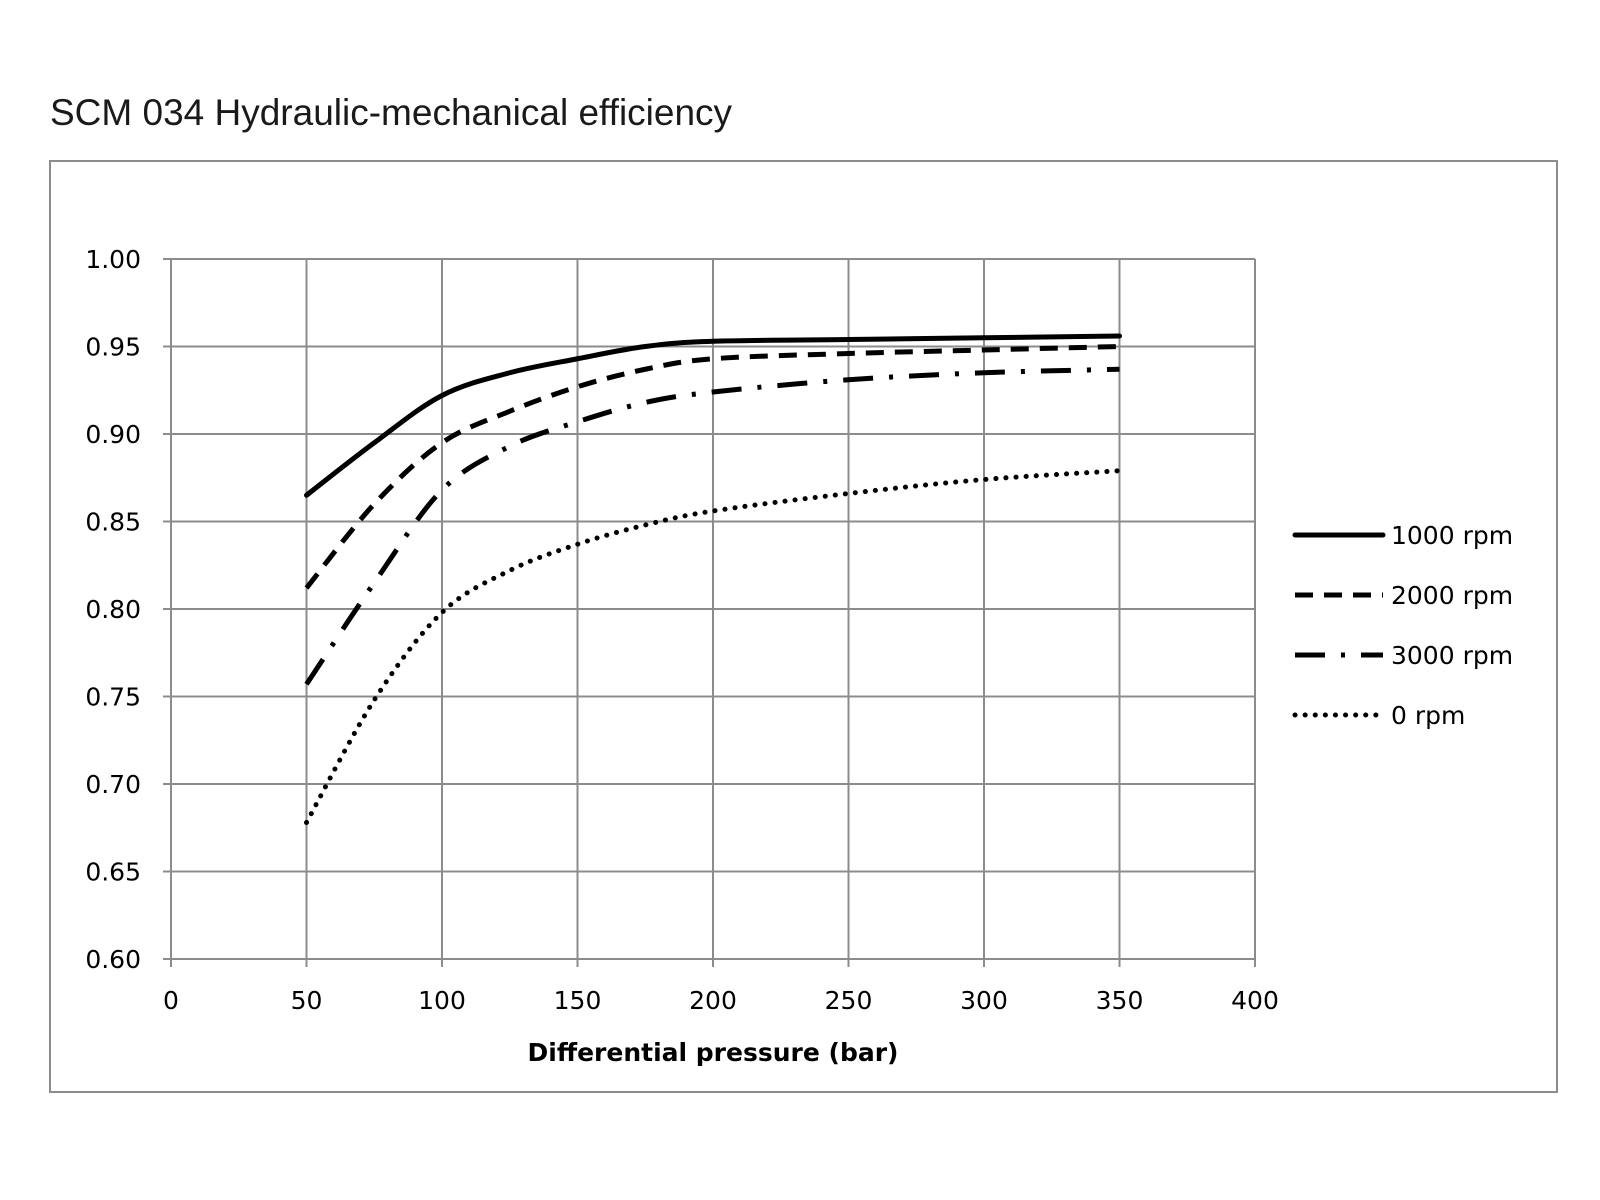 The image size is (1600, 1200). Describe the element at coordinates (113, 434) in the screenshot. I see `y-tick-label: 0.90` at that location.